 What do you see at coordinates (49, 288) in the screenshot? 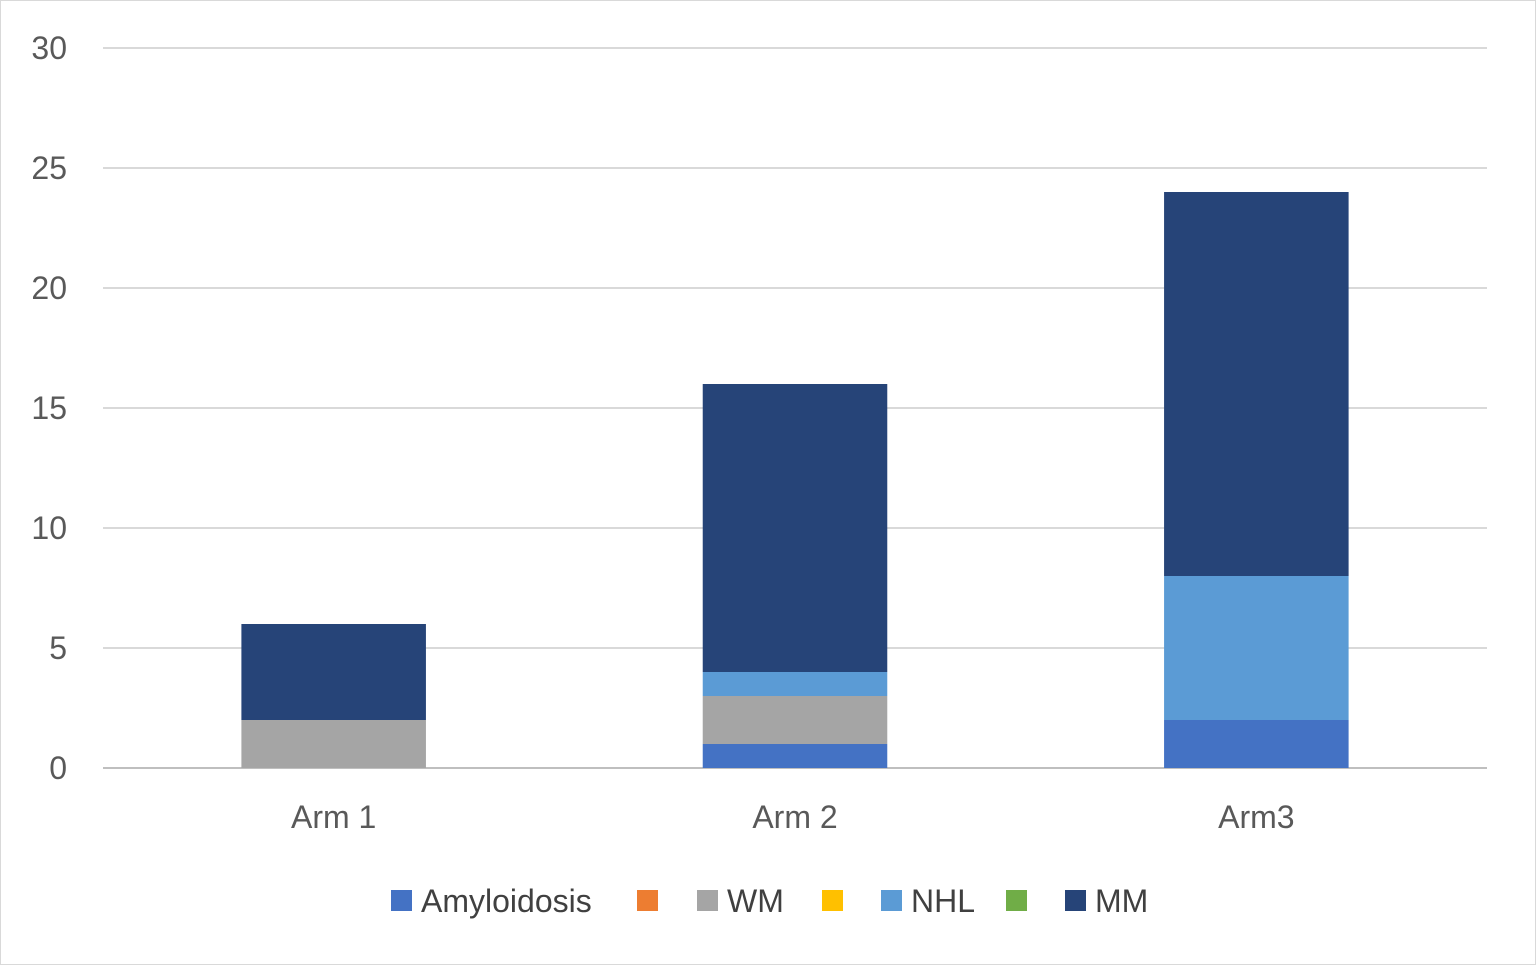
I see `y-tick-label: 20` at bounding box center [49, 288].